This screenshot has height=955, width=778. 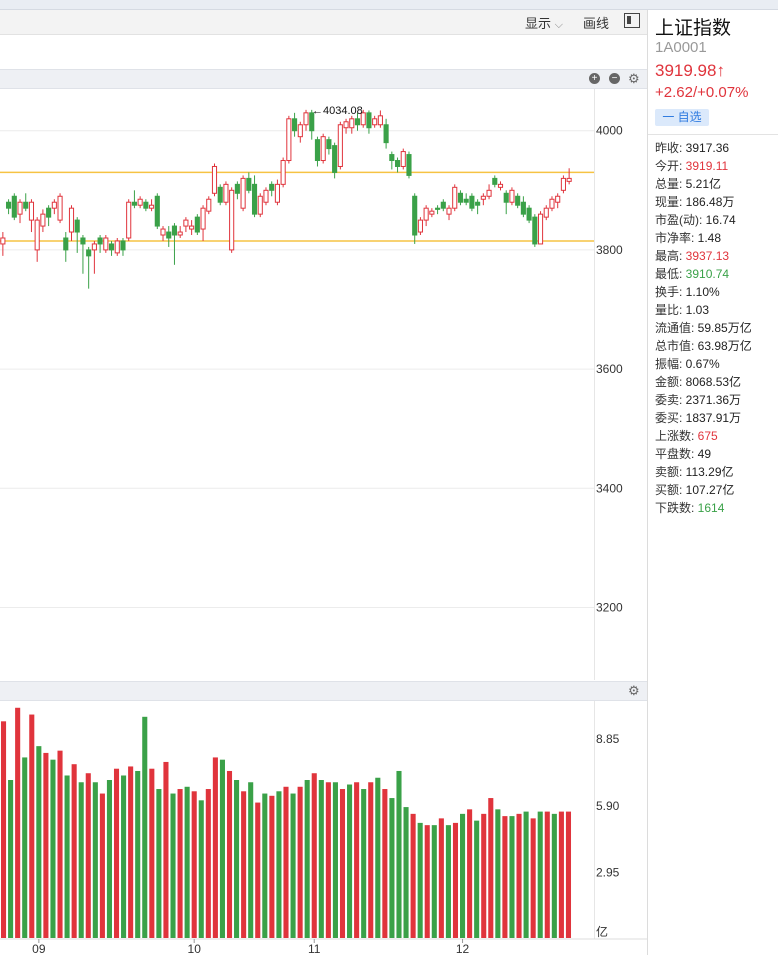 I want to click on stat-value: 1.03, so click(x=696, y=310).